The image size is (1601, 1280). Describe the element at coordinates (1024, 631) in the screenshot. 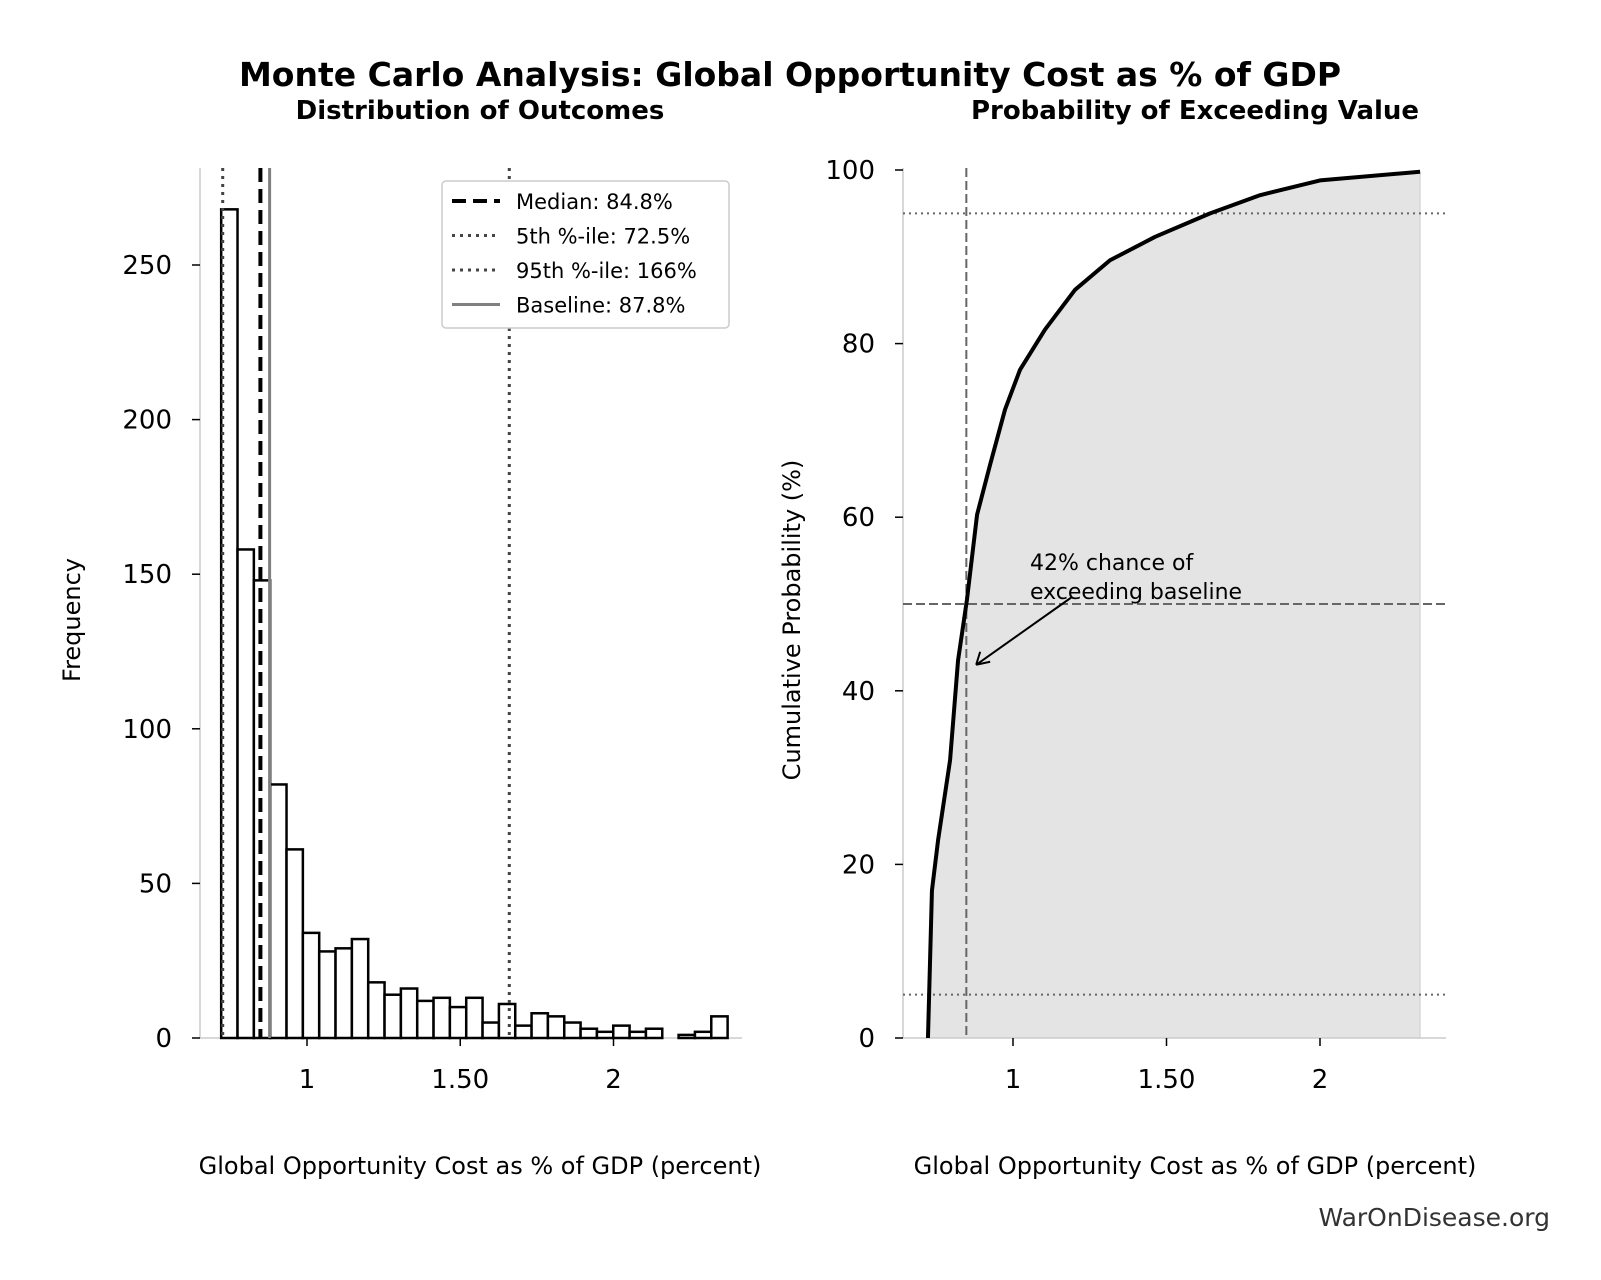

I see `annotation-arrow` at that location.